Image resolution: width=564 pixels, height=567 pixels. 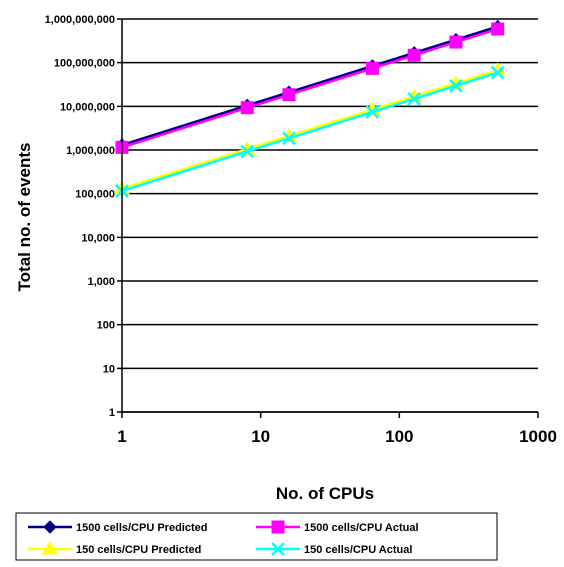 What do you see at coordinates (337, 429) in the screenshot?
I see `x-axis-ticks: 1 10 100 1000` at bounding box center [337, 429].